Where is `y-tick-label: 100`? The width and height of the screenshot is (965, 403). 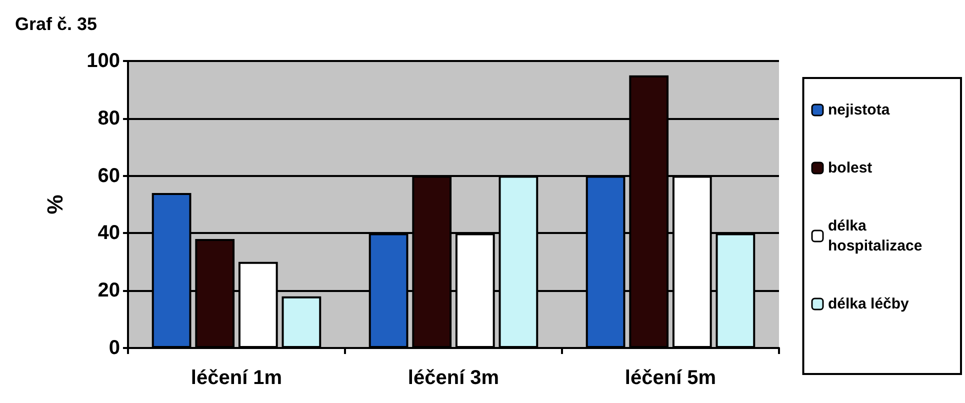
y-tick-label: 100 is located at coordinates (103, 61).